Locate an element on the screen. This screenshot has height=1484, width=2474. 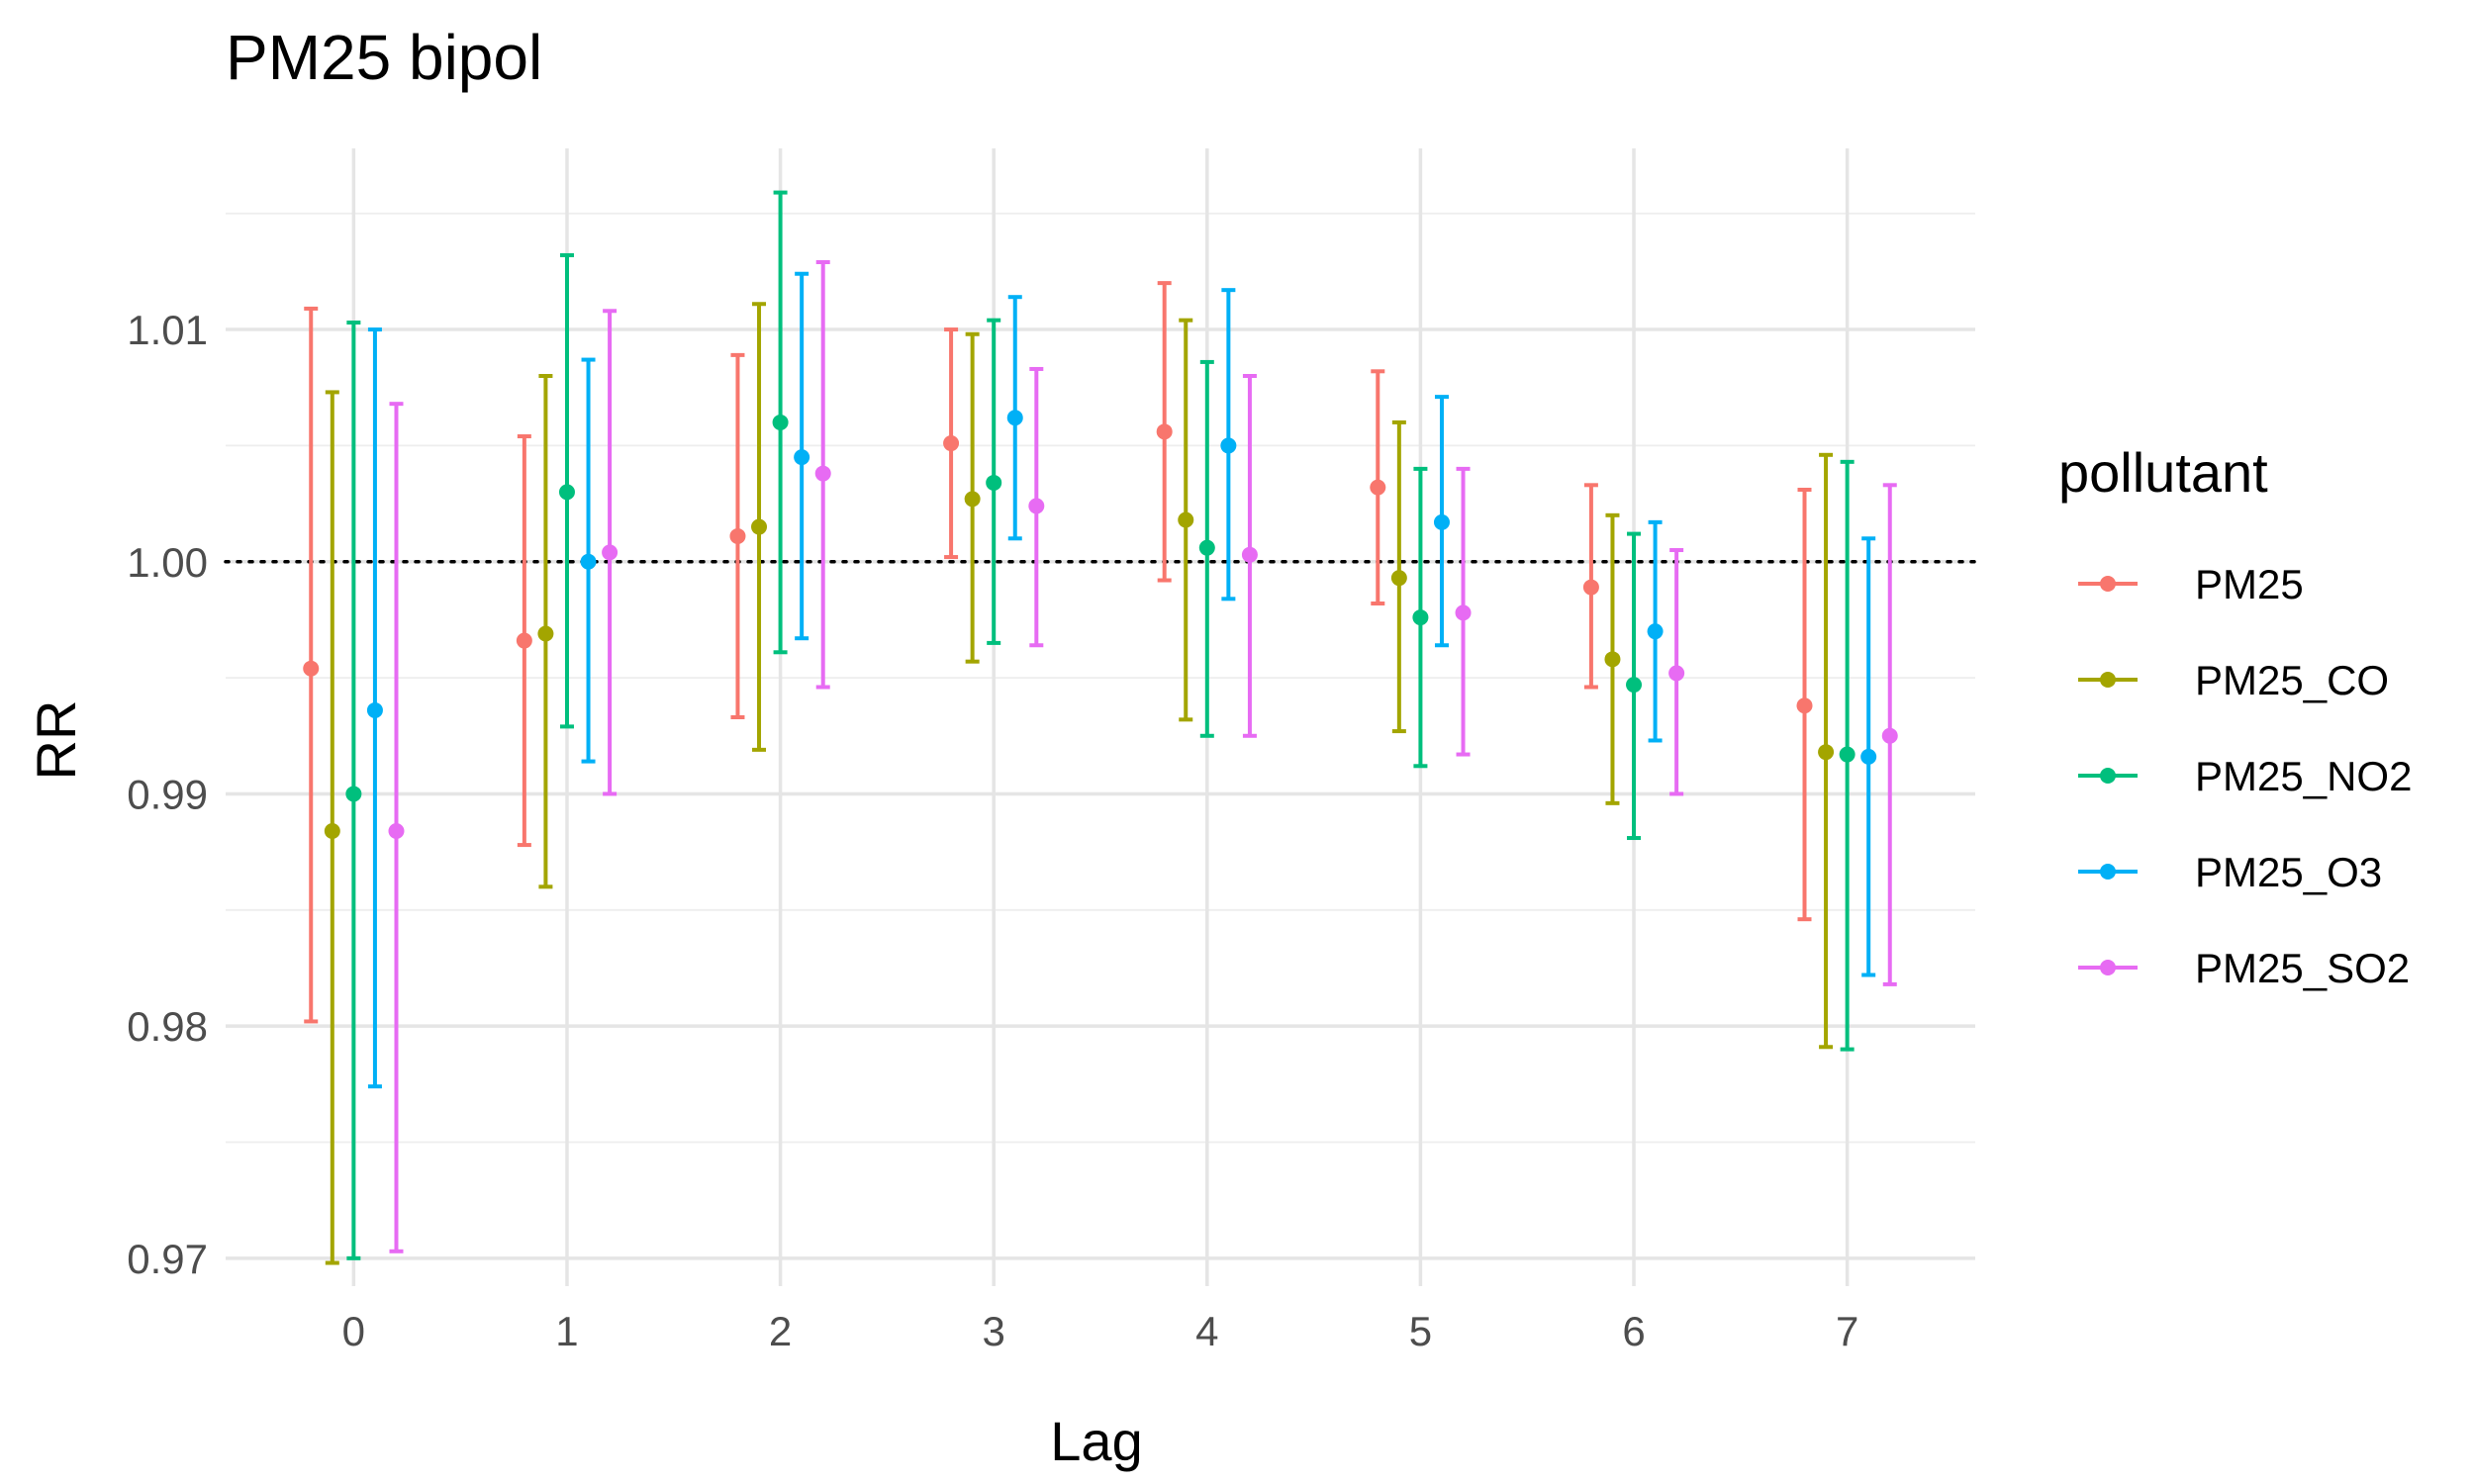
y-tick-labels: 0.97 0.98 0.99 1.00 1.01 is located at coordinates (167, 794).